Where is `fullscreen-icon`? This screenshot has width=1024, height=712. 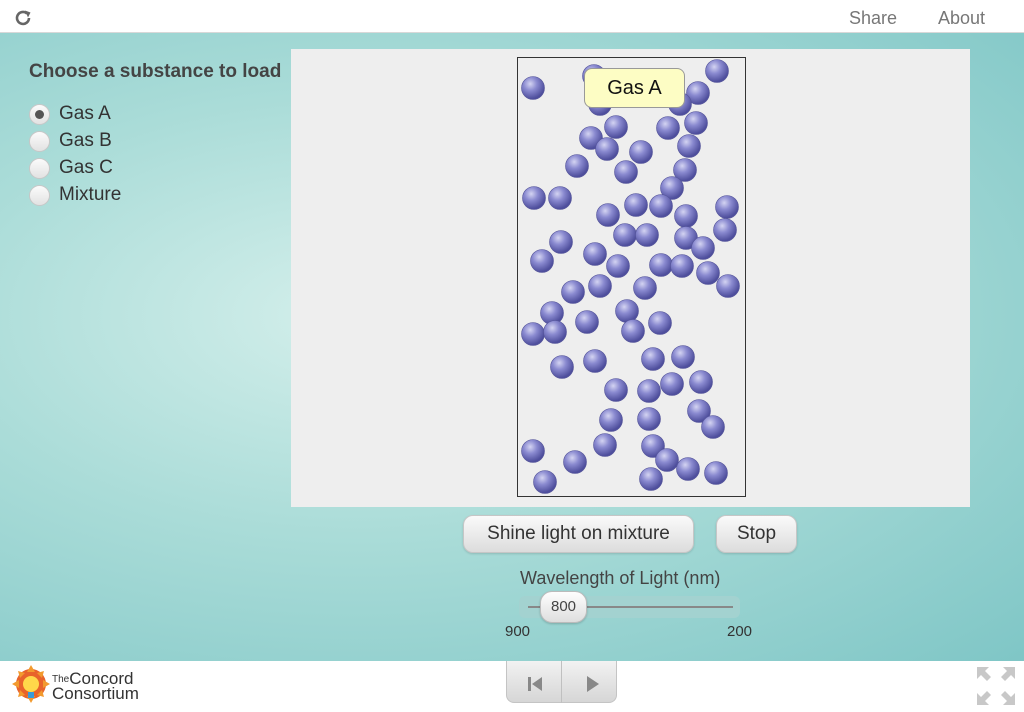 fullscreen-icon is located at coordinates (996, 686).